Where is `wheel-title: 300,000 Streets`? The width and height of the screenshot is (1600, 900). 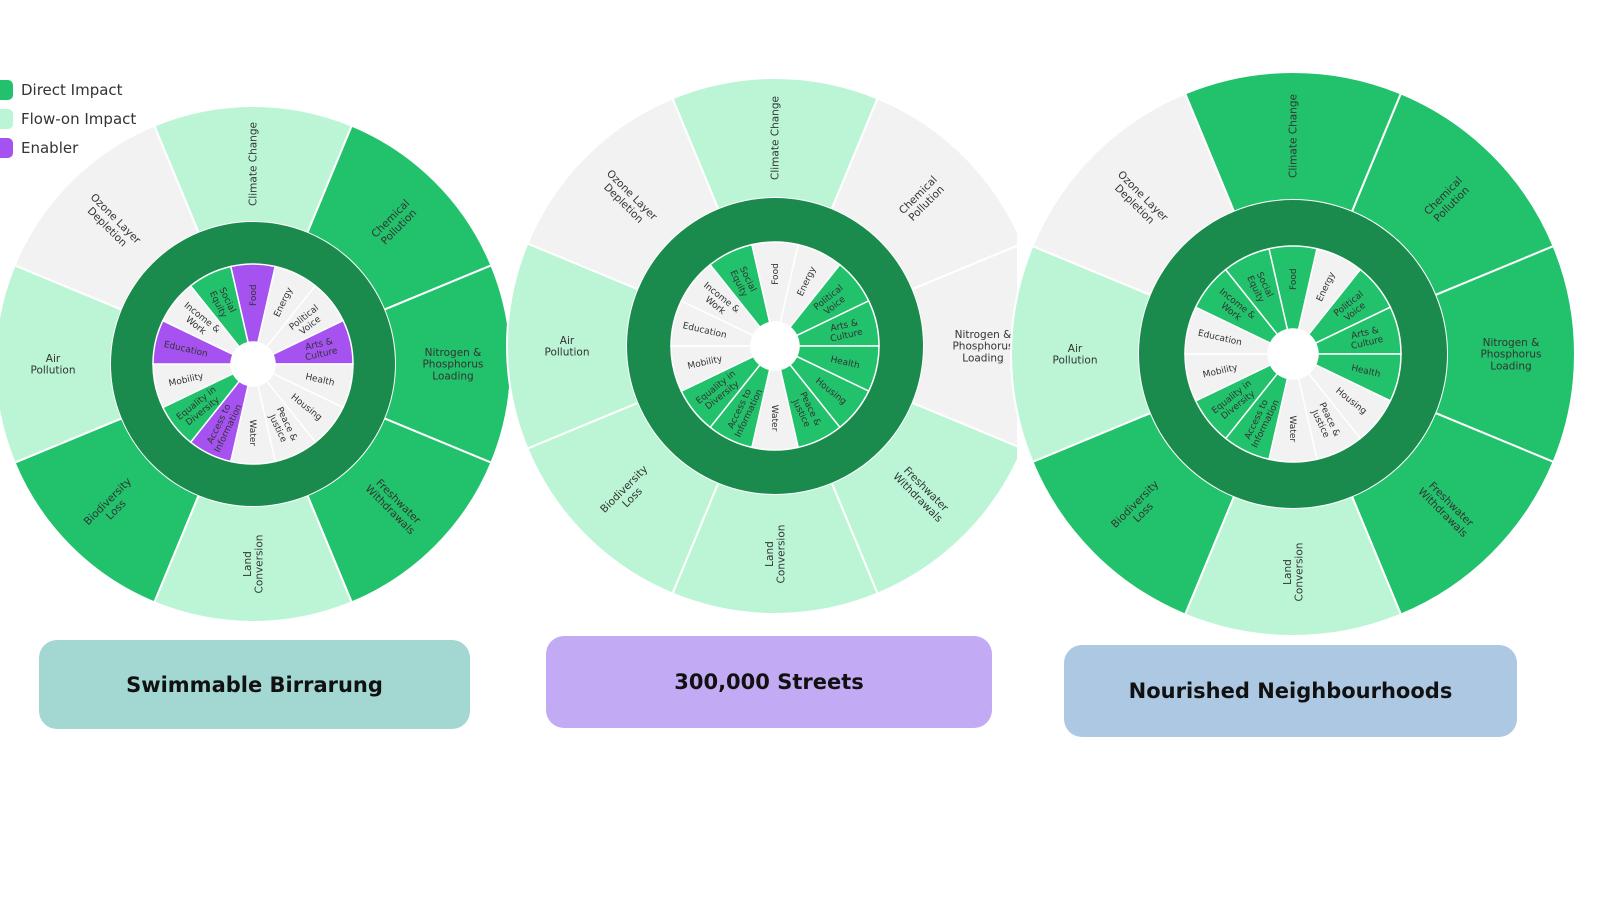 wheel-title: 300,000 Streets is located at coordinates (769, 682).